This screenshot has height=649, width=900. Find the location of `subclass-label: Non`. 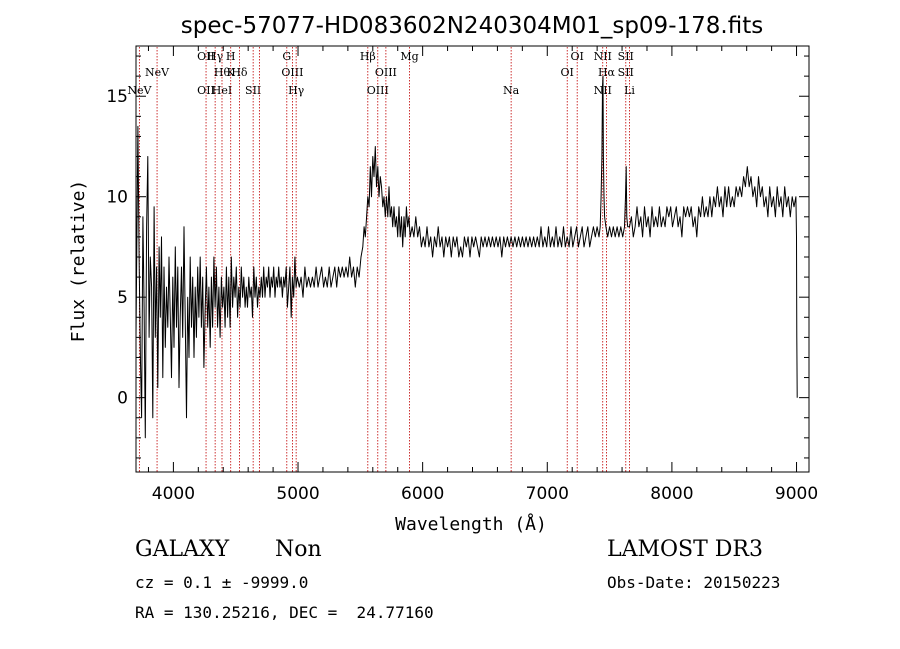

subclass-label: Non is located at coordinates (298, 549).